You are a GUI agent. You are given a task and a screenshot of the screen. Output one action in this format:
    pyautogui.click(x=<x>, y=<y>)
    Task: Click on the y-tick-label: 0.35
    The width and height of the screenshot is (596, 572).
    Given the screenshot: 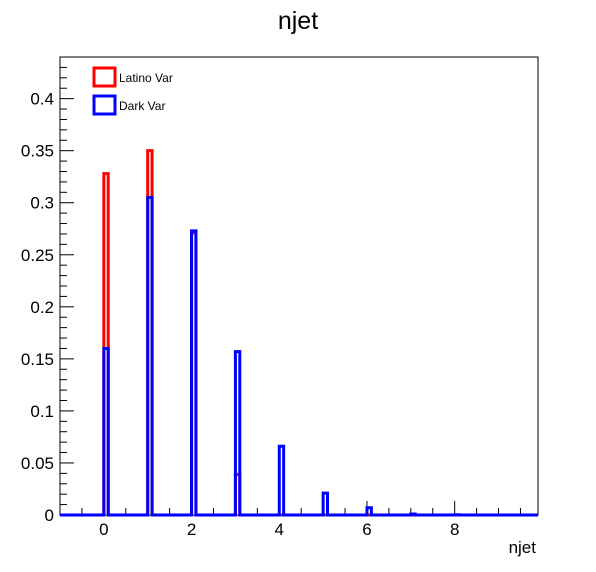 What is the action you would take?
    pyautogui.click(x=37, y=151)
    